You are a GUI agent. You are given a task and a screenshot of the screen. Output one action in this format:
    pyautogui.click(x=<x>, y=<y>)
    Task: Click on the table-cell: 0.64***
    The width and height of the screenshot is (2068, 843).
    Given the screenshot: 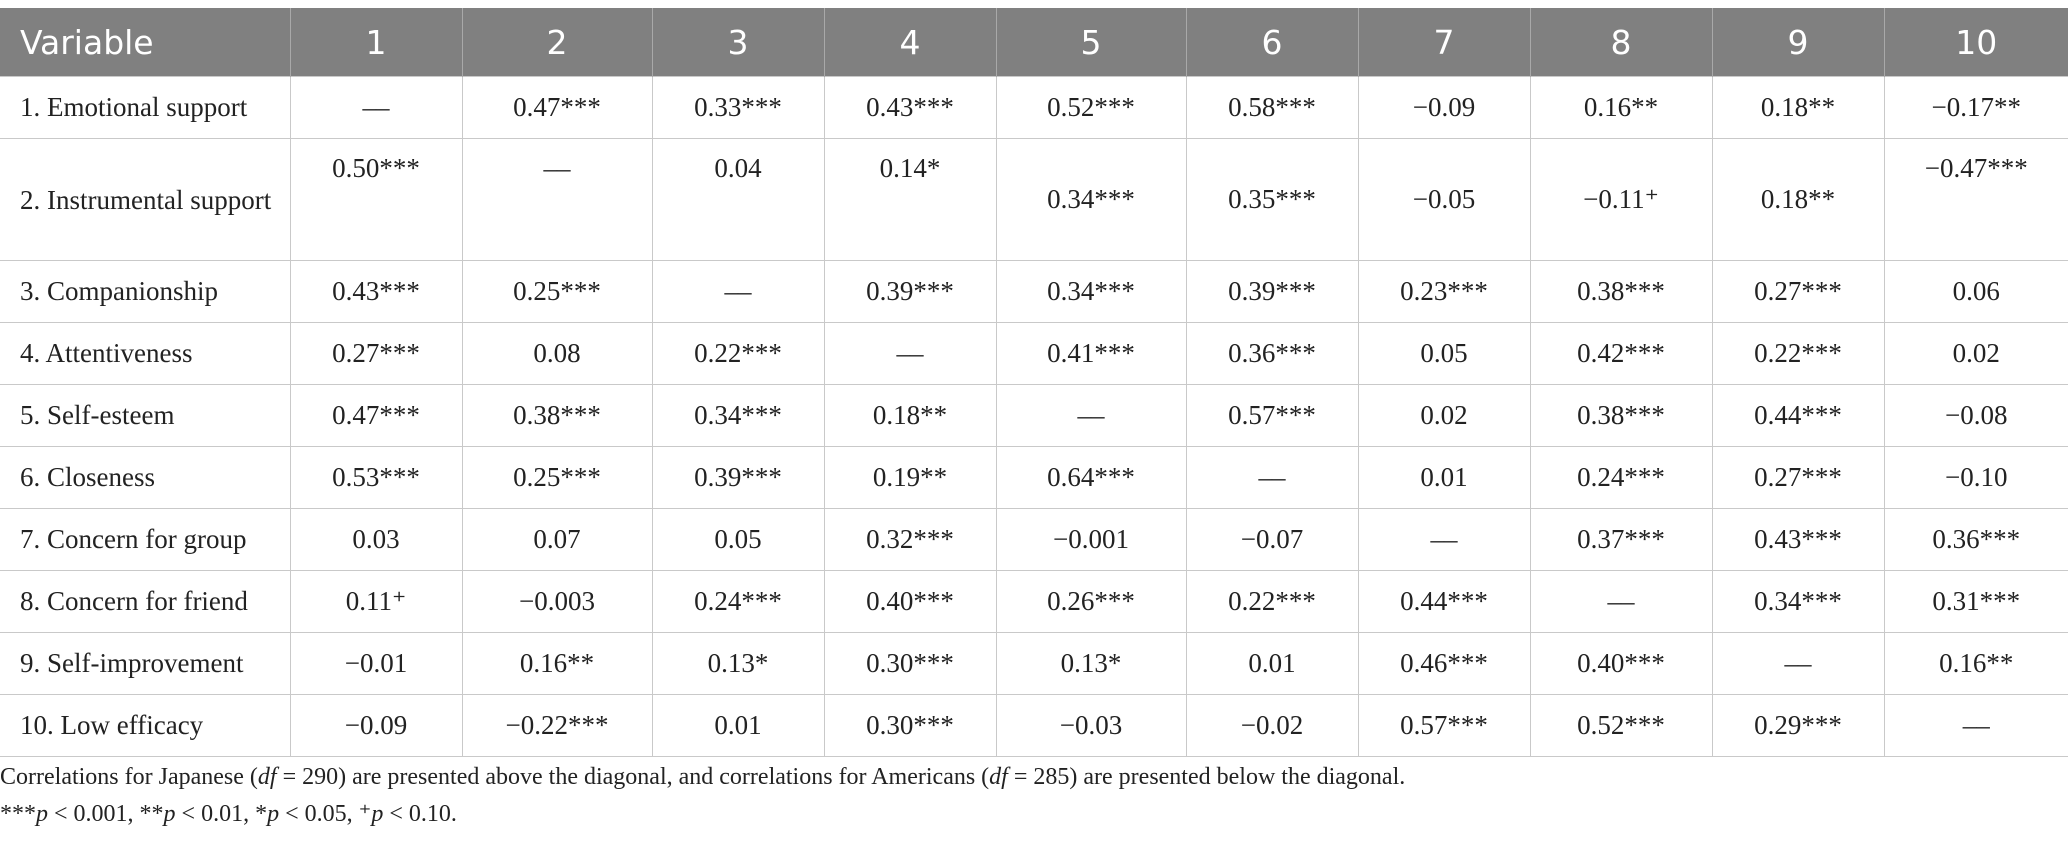 What is the action you would take?
    pyautogui.click(x=1091, y=477)
    